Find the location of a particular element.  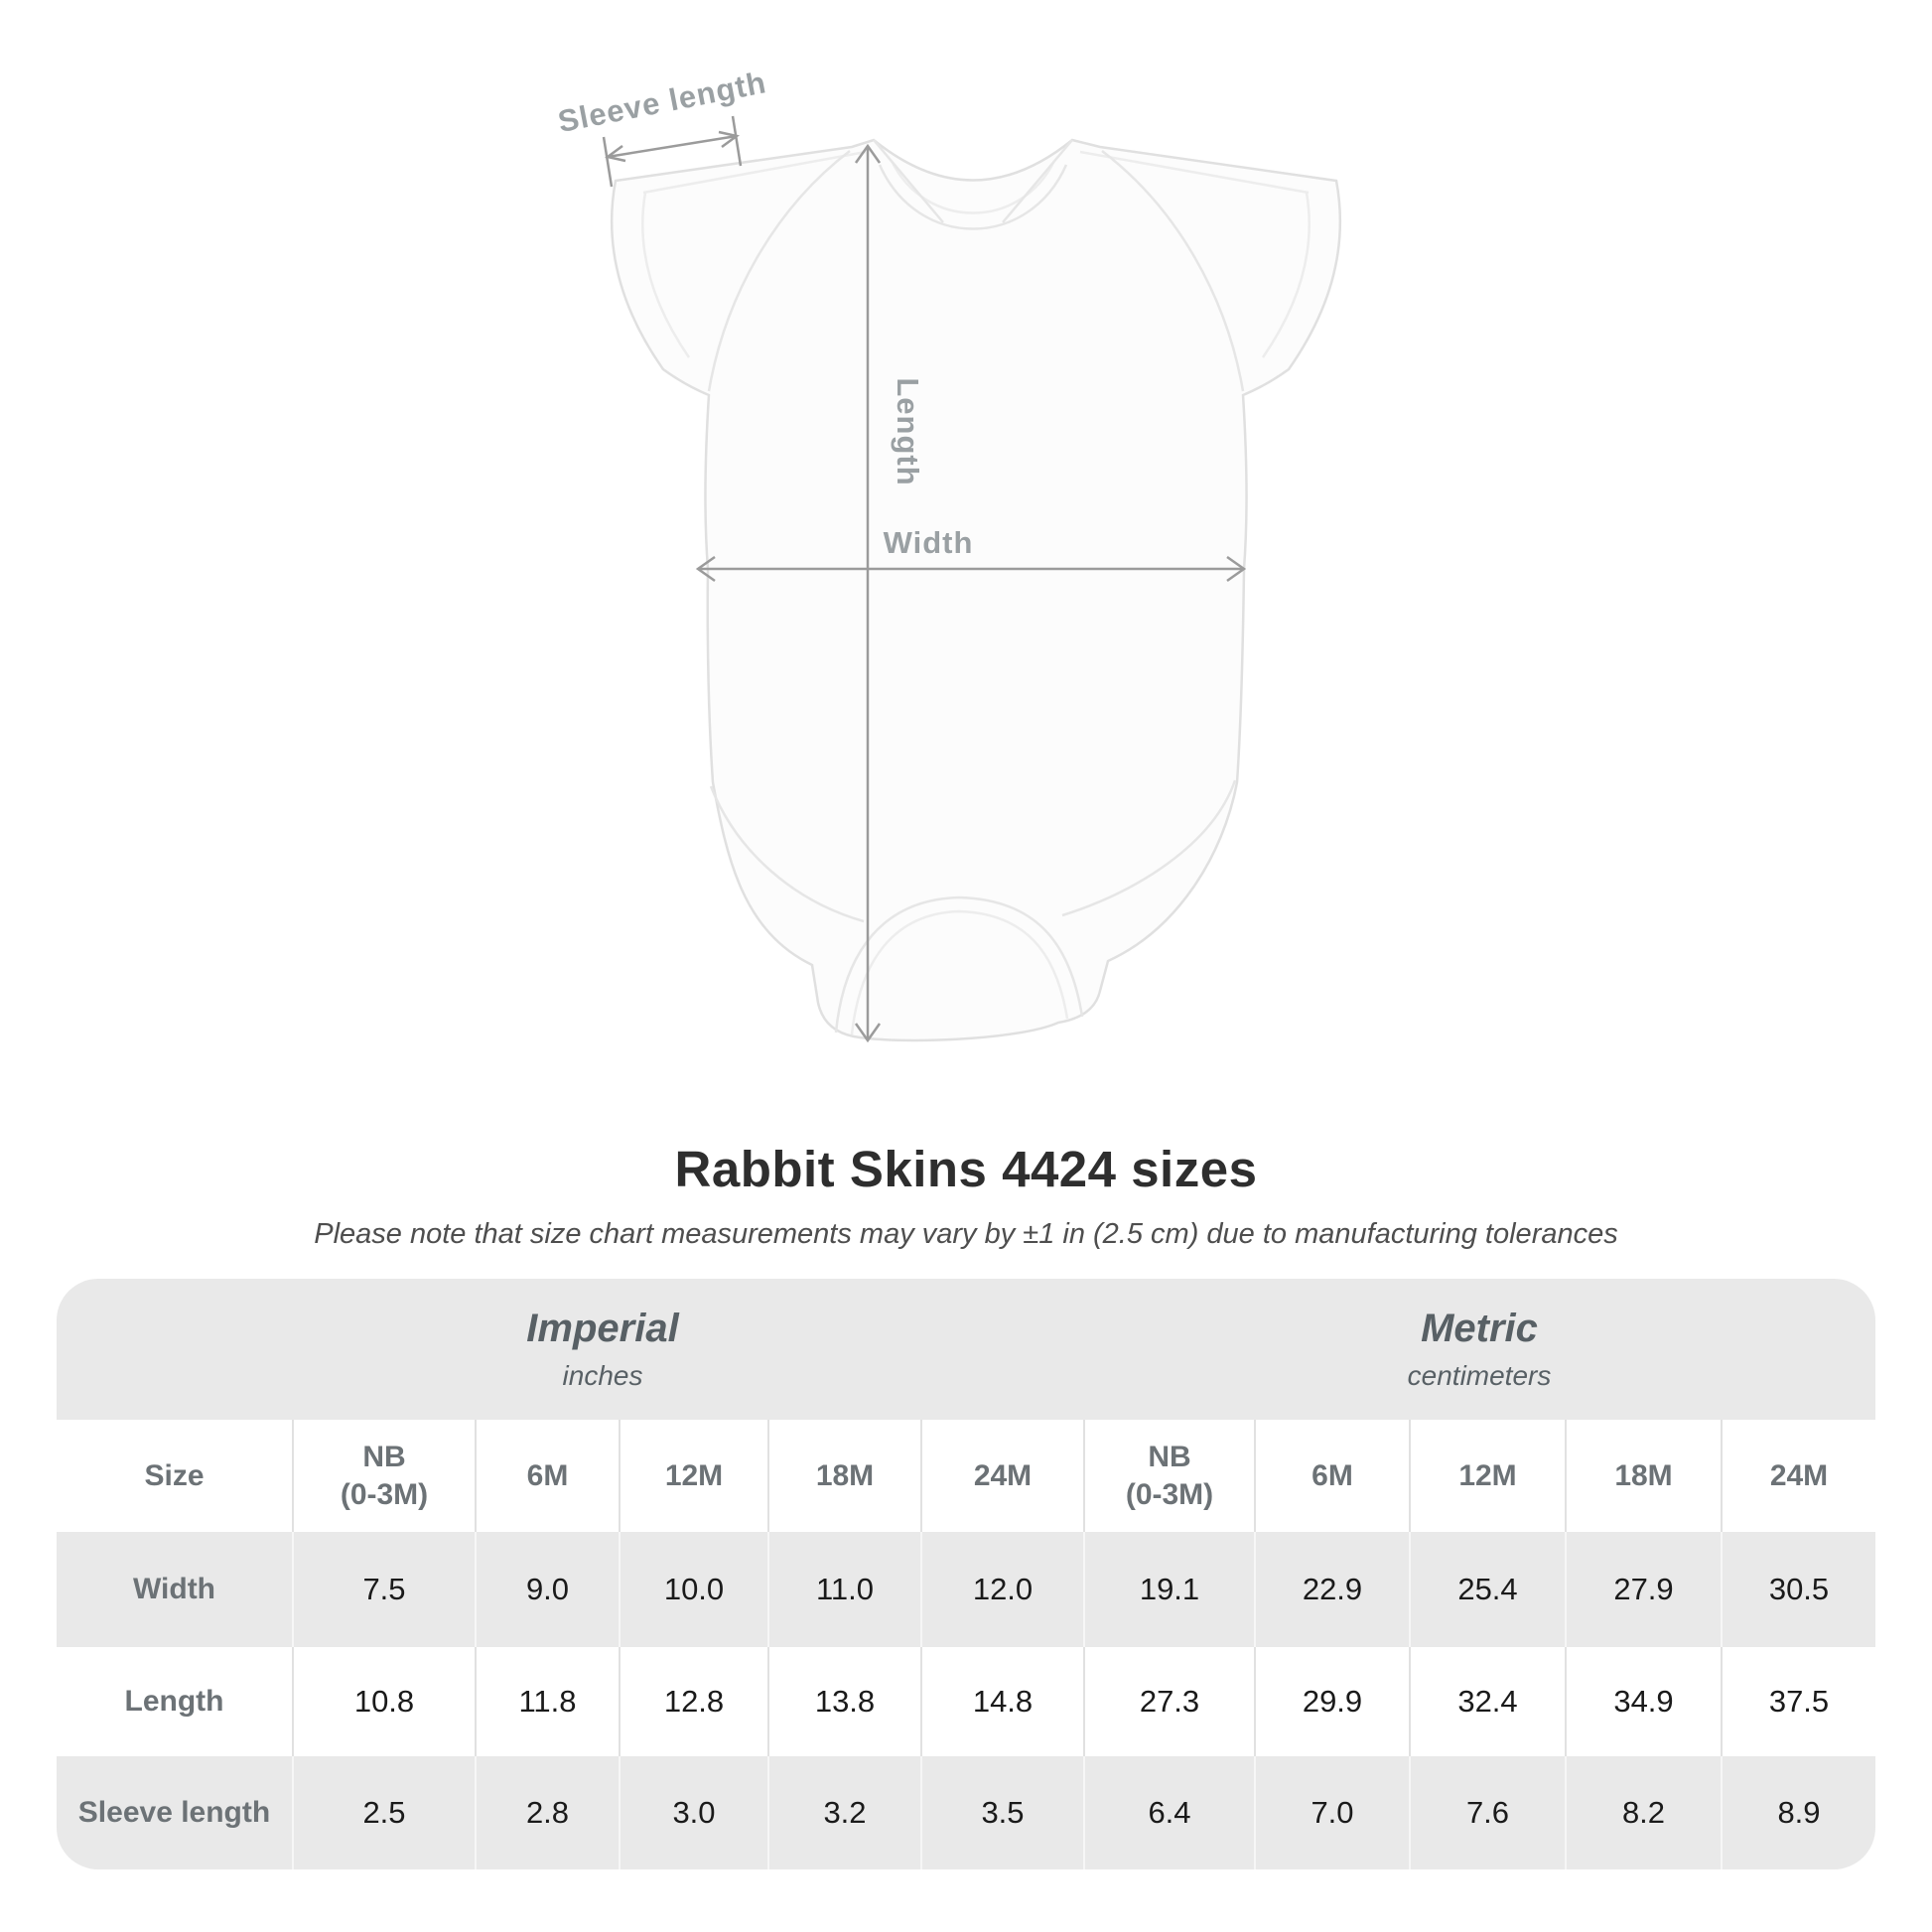

length-label: Length is located at coordinates (908, 431).